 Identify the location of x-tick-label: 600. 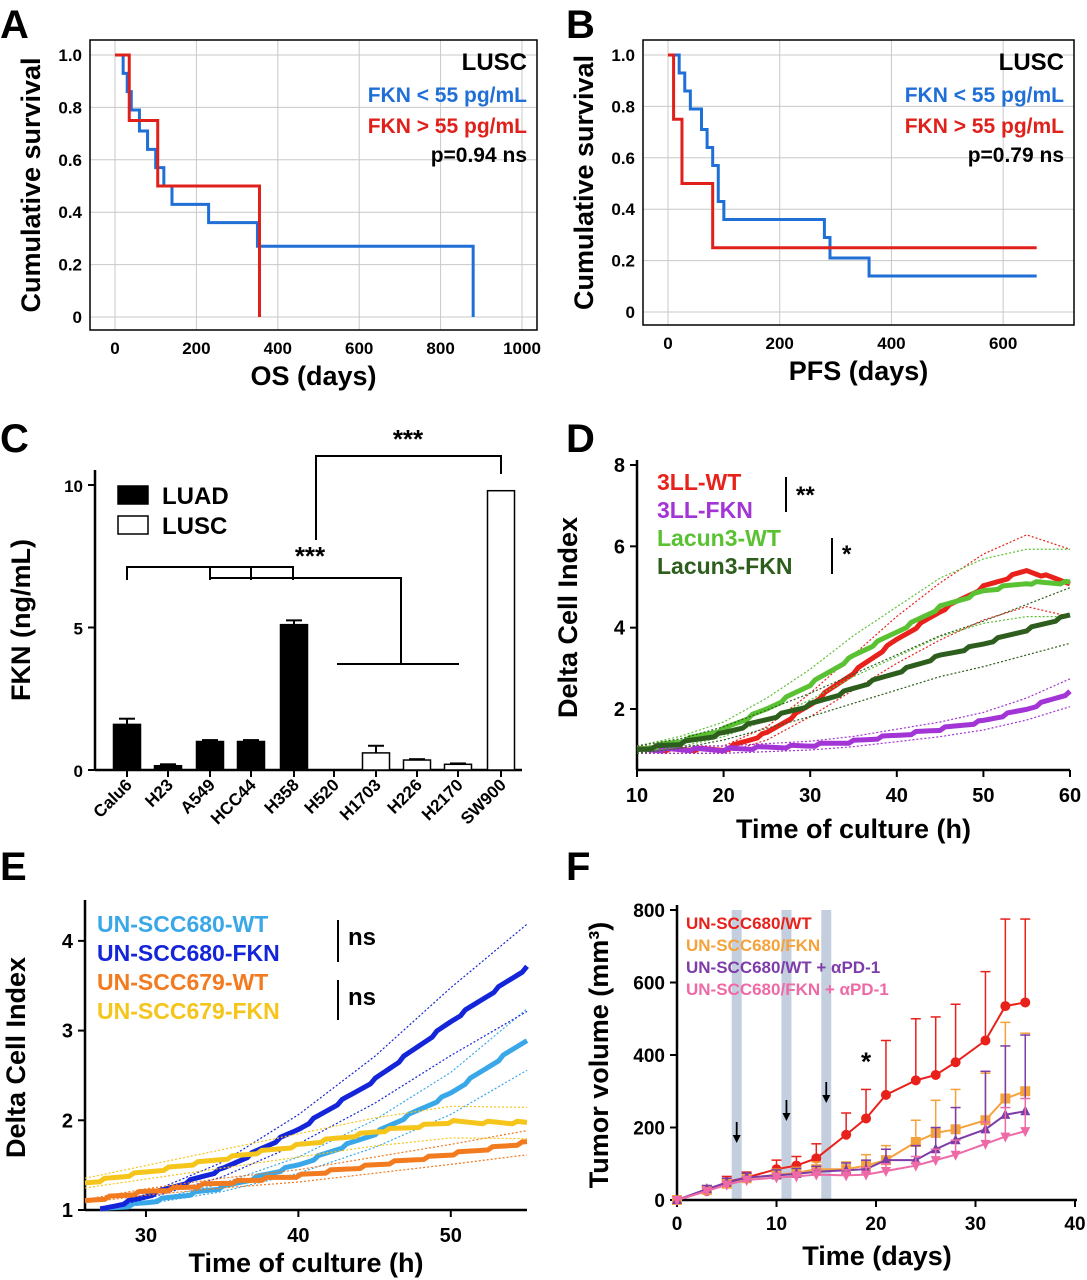
(1003, 343).